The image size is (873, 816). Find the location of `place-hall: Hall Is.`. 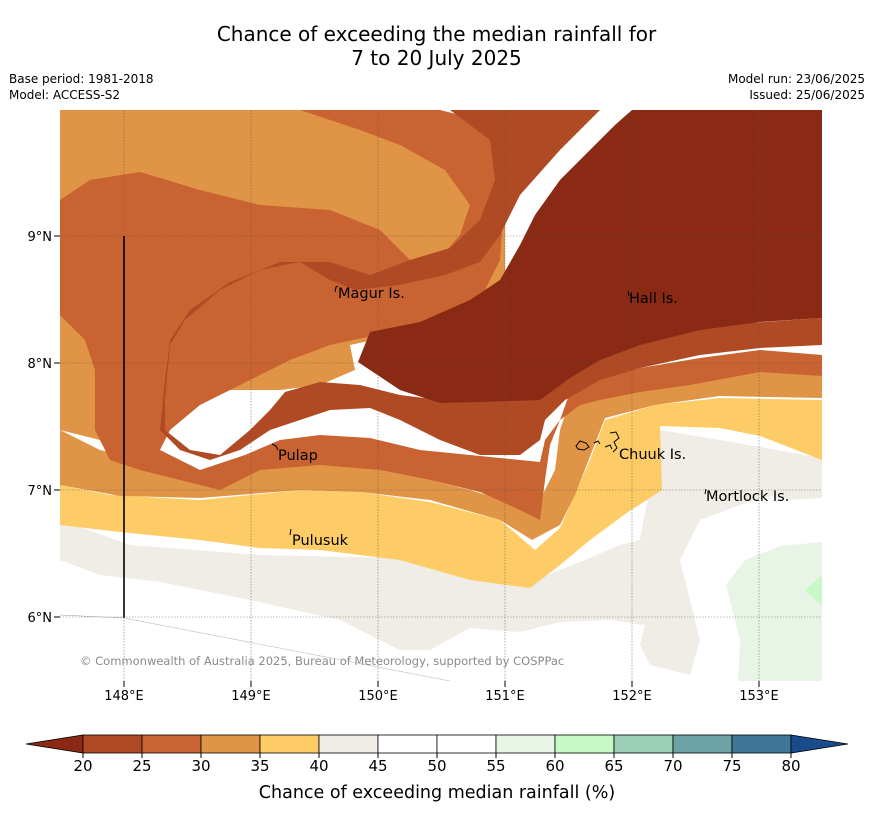

place-hall: Hall Is. is located at coordinates (653, 299).